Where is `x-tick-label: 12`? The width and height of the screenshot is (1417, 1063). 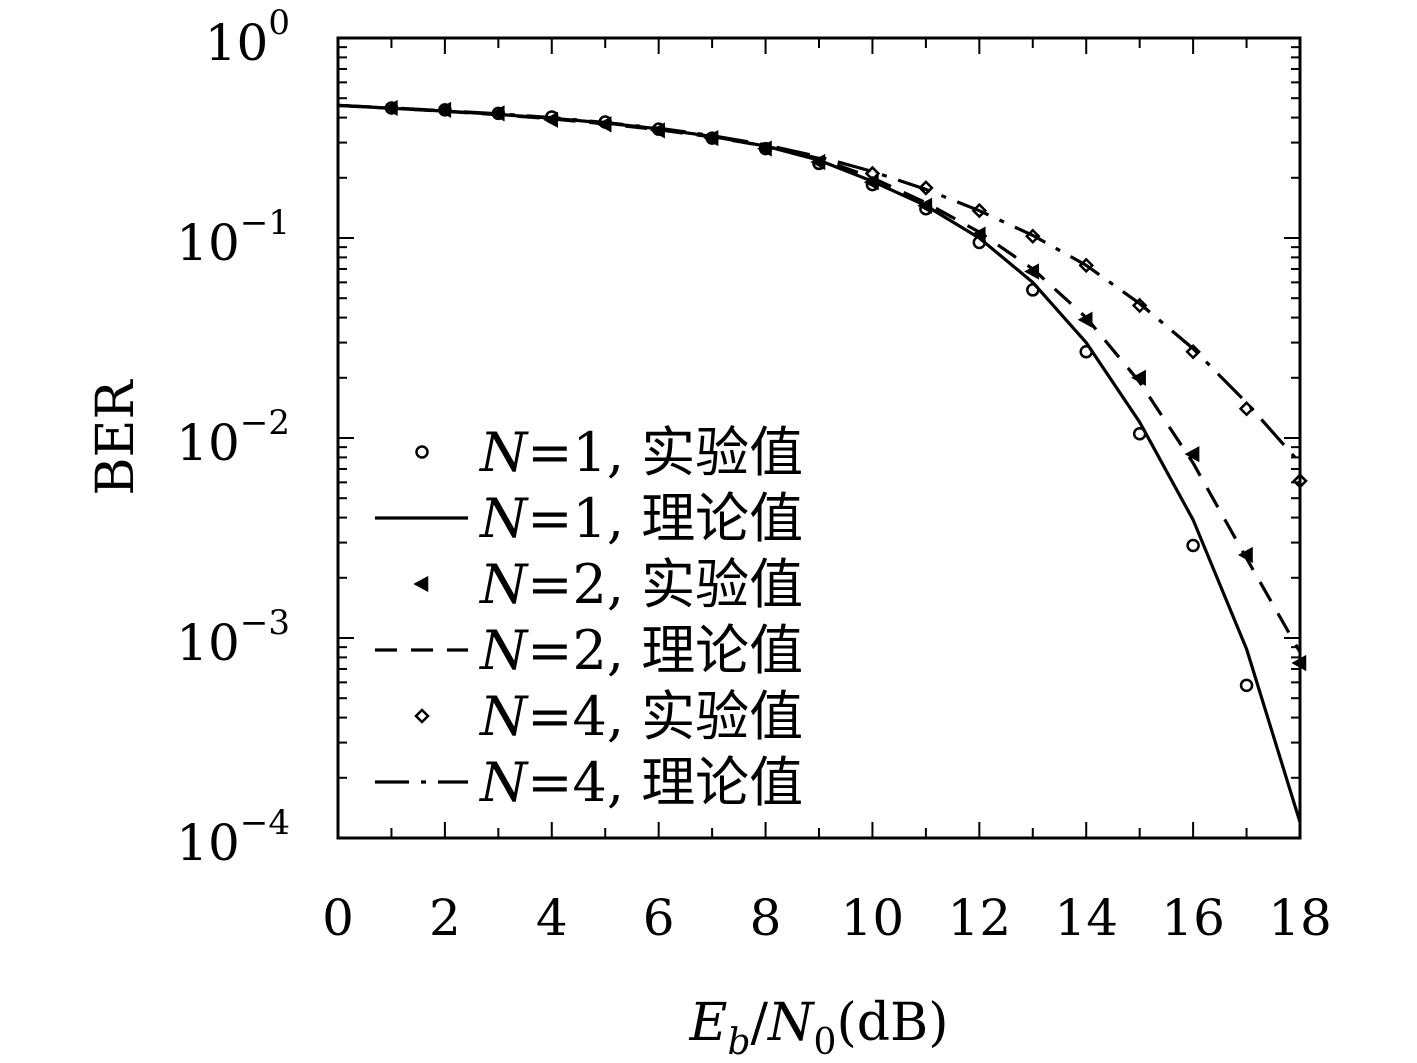 x-tick-label: 12 is located at coordinates (980, 918).